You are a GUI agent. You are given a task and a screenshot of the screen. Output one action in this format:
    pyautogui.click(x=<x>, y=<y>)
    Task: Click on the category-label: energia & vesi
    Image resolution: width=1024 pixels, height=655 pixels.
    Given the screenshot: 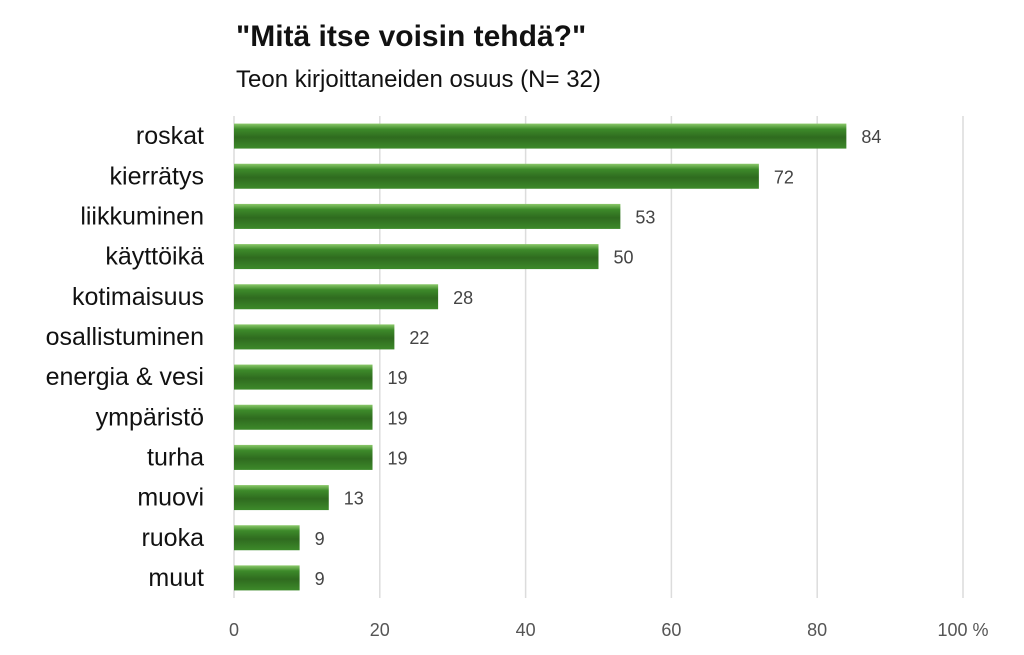 What is the action you would take?
    pyautogui.click(x=125, y=377)
    